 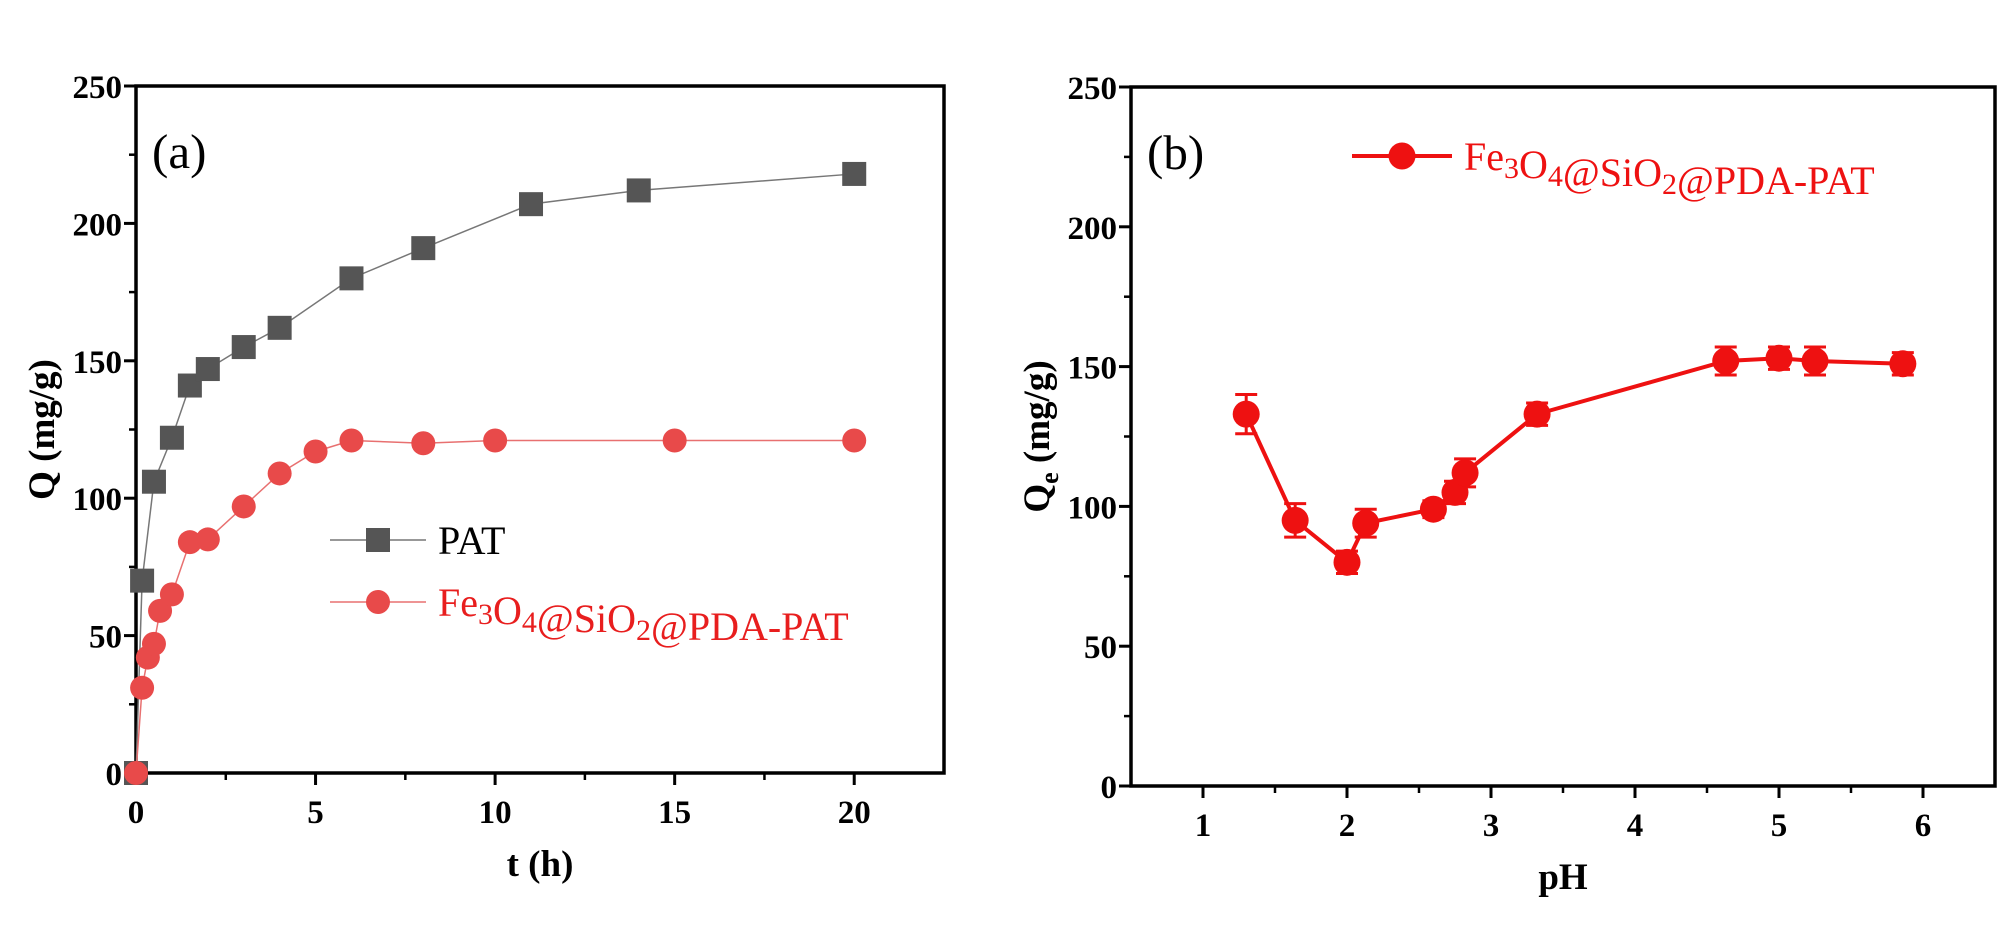 What do you see at coordinates (674, 813) in the screenshot?
I see `x-tick-label: 15` at bounding box center [674, 813].